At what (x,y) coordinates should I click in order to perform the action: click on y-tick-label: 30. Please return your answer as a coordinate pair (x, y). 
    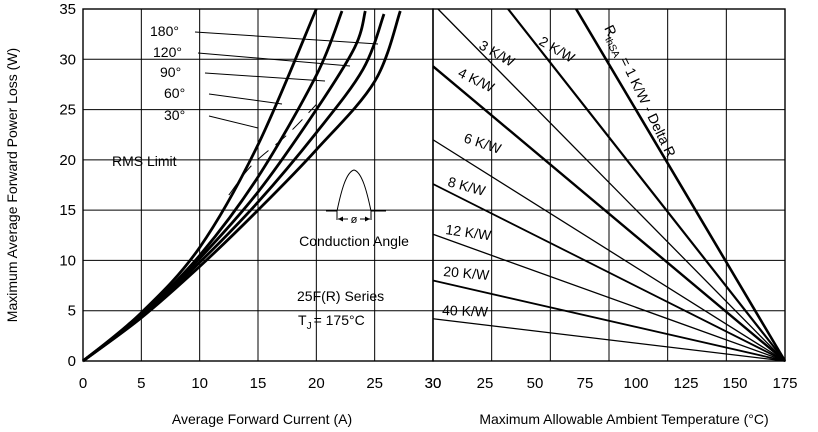
    Looking at the image, I should click on (67, 59).